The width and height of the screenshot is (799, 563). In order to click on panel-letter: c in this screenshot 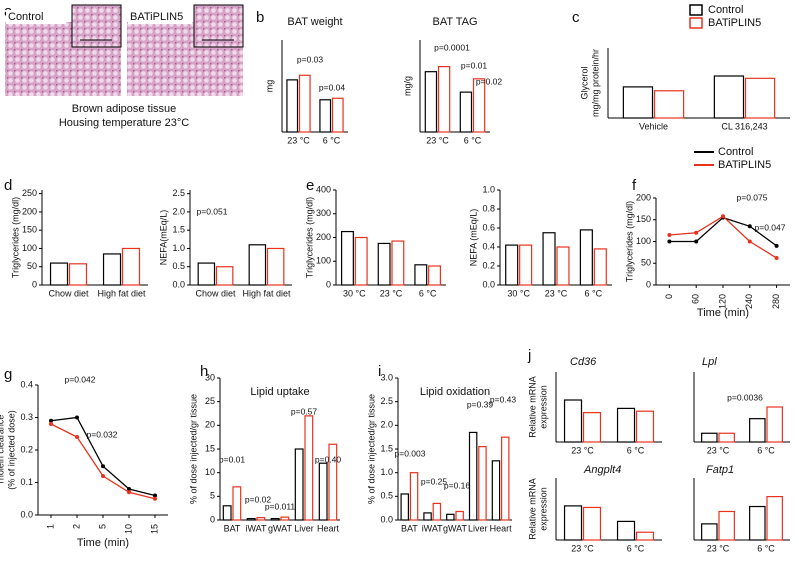, I will do `click(576, 17)`.